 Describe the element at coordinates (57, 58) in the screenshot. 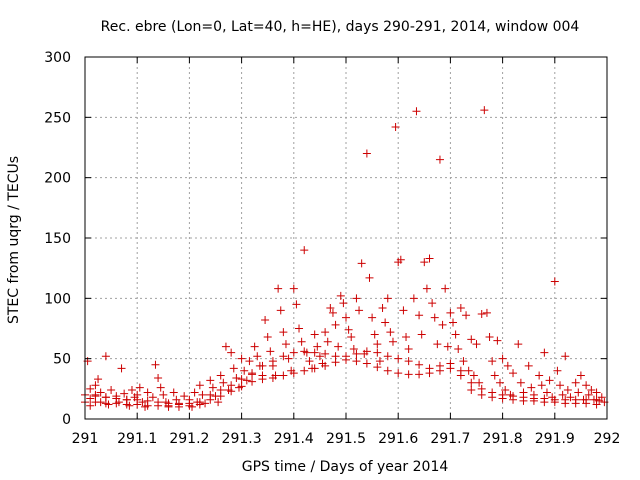

I see `y-tick-label: 300` at that location.